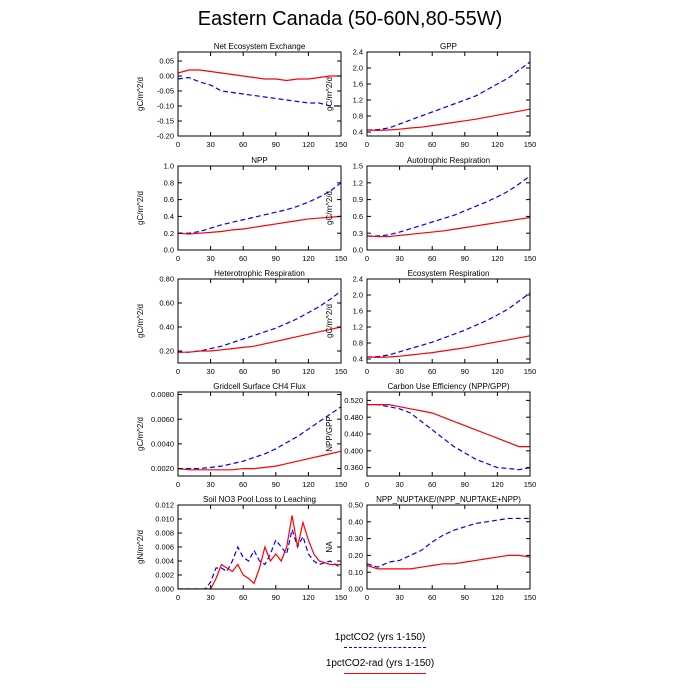 This screenshot has width=700, height=700. What do you see at coordinates (169, 233) in the screenshot?
I see `y-tick-label: 0.2` at bounding box center [169, 233].